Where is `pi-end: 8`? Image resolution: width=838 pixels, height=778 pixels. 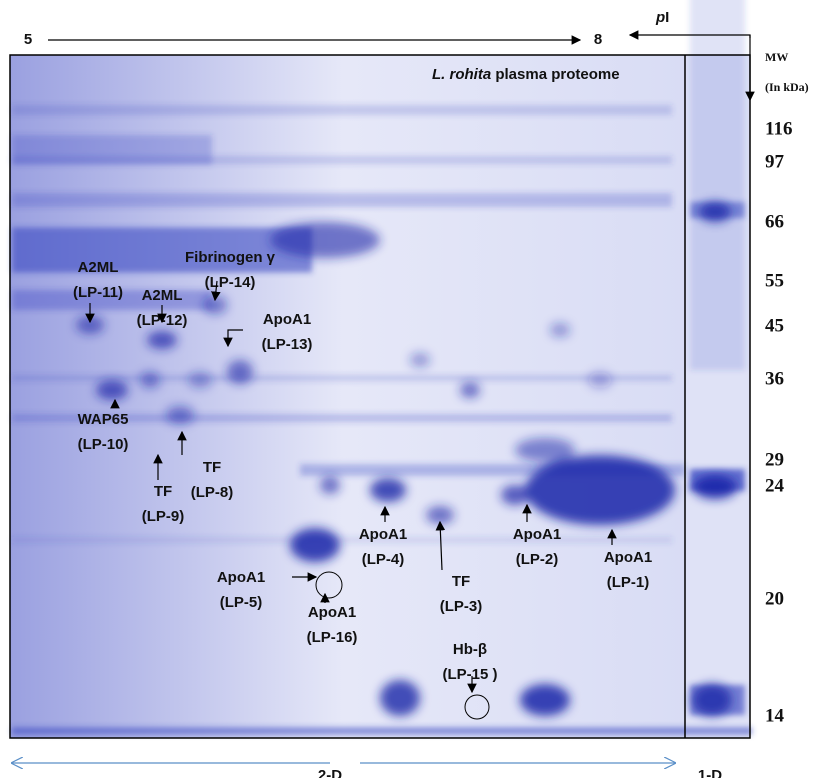 pi-end: 8 is located at coordinates (598, 39).